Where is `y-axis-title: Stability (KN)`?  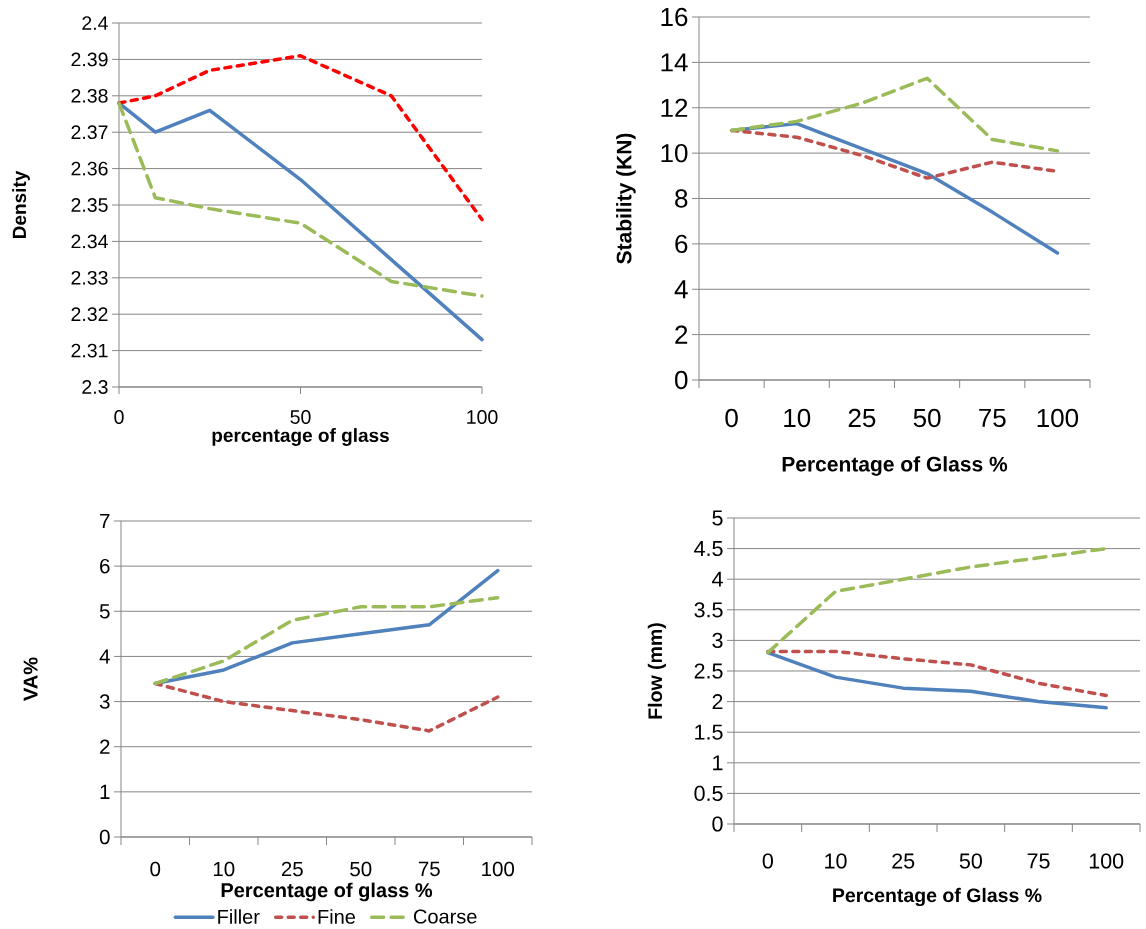 y-axis-title: Stability (KN) is located at coordinates (626, 198).